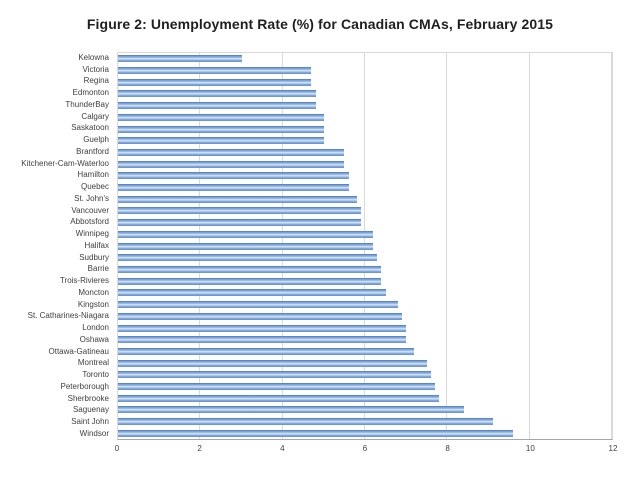 Image resolution: width=640 pixels, height=480 pixels. What do you see at coordinates (68, 316) in the screenshot?
I see `category-label: St. Catharines-Niagara` at bounding box center [68, 316].